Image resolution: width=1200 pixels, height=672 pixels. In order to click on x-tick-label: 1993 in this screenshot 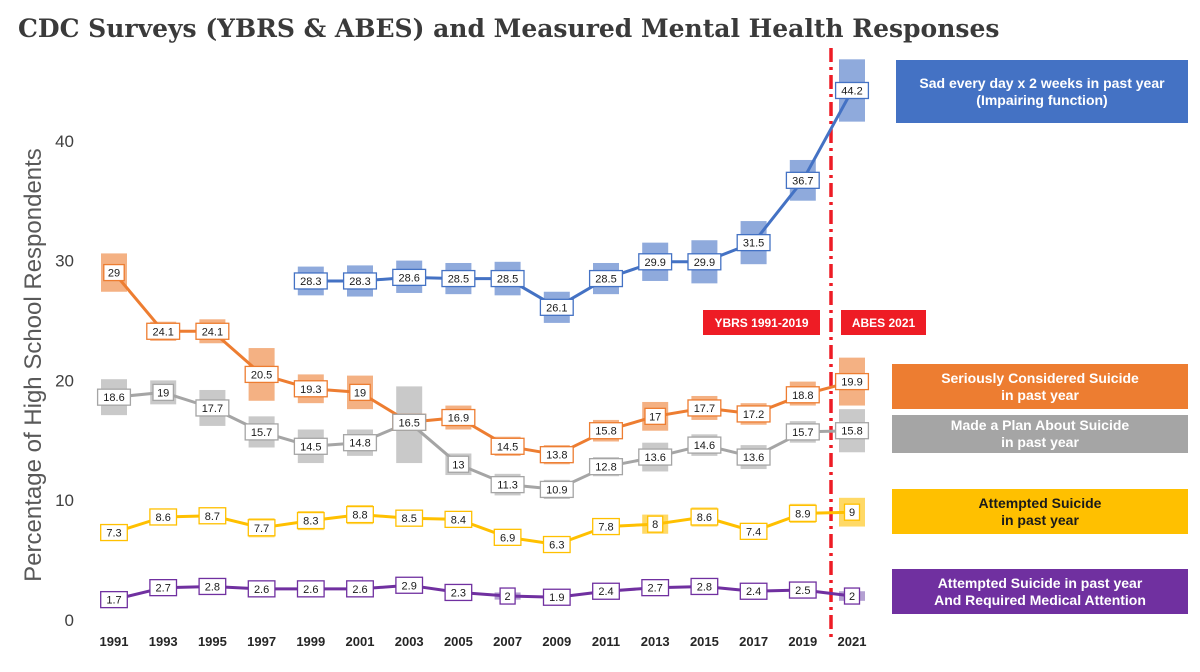, I will do `click(163, 641)`.